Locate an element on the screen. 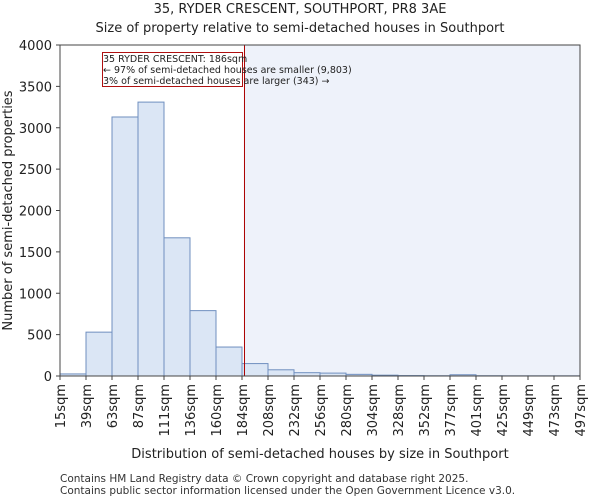 Image resolution: width=600 pixels, height=500 pixels. x-tick-label: 87sqm is located at coordinates (139, 406).